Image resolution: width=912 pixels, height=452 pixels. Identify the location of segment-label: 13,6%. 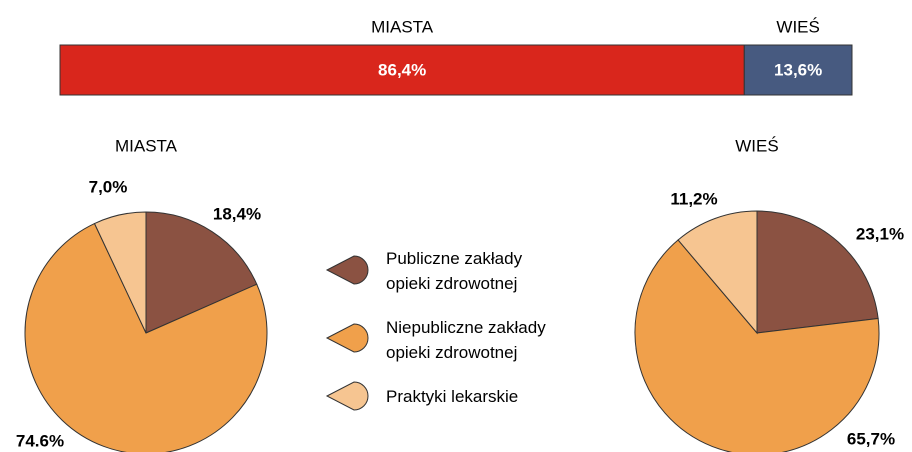
(798, 69).